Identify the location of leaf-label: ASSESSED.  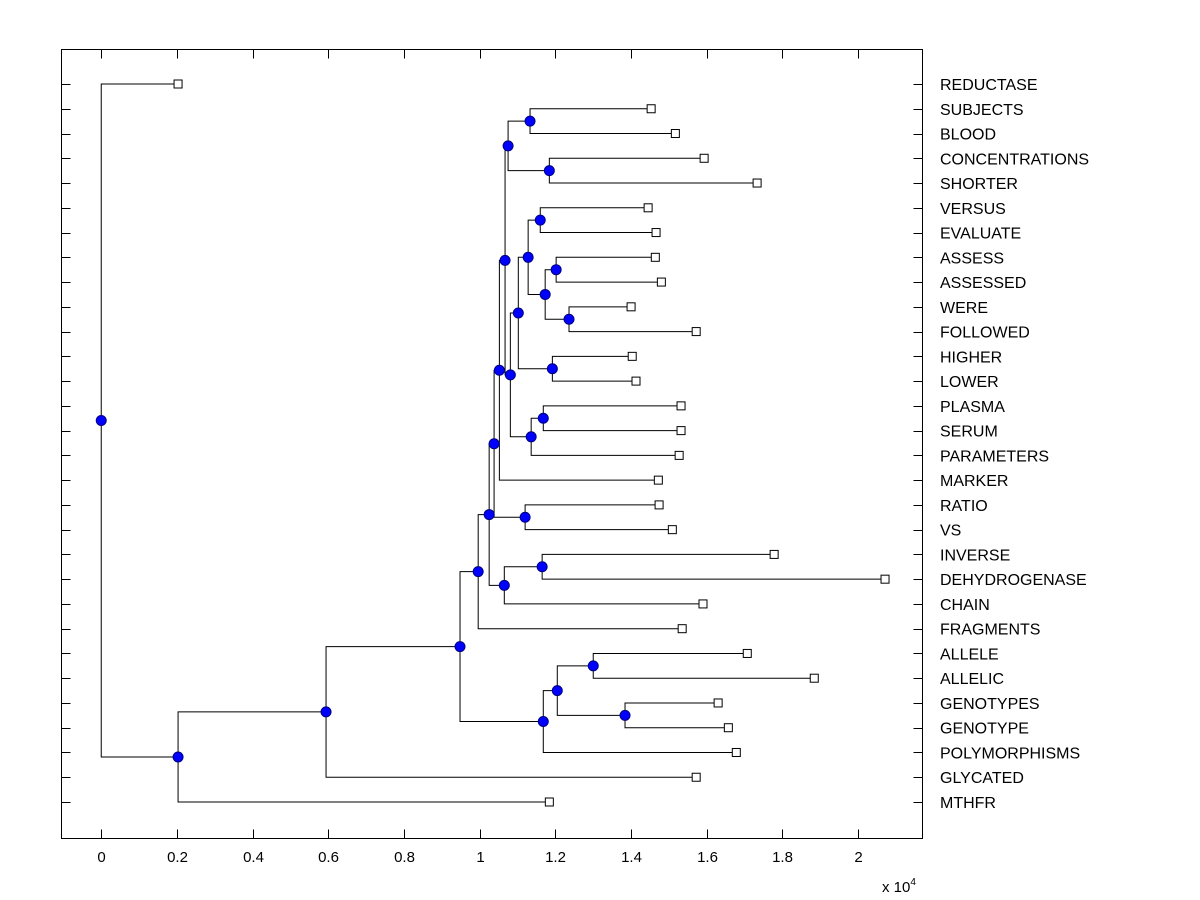
(983, 283).